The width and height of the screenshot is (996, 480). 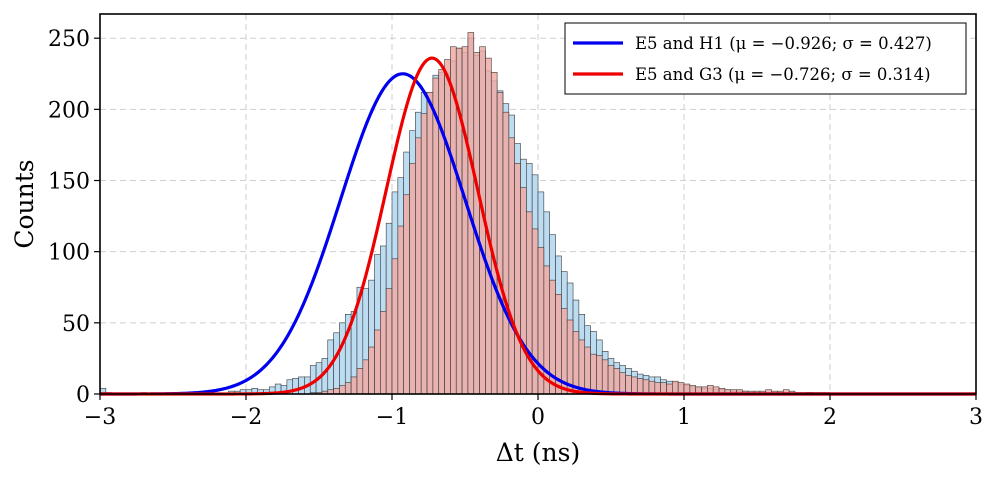 What do you see at coordinates (100, 417) in the screenshot?
I see `x-tick-label-0: −3` at bounding box center [100, 417].